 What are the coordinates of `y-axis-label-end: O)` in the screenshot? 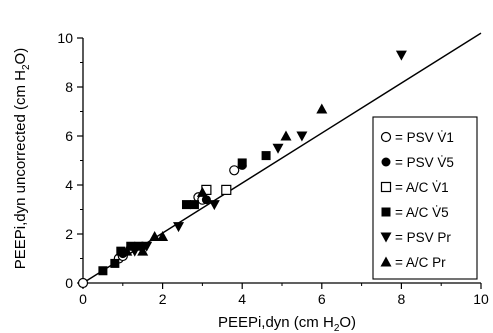 It's located at (20, 56).